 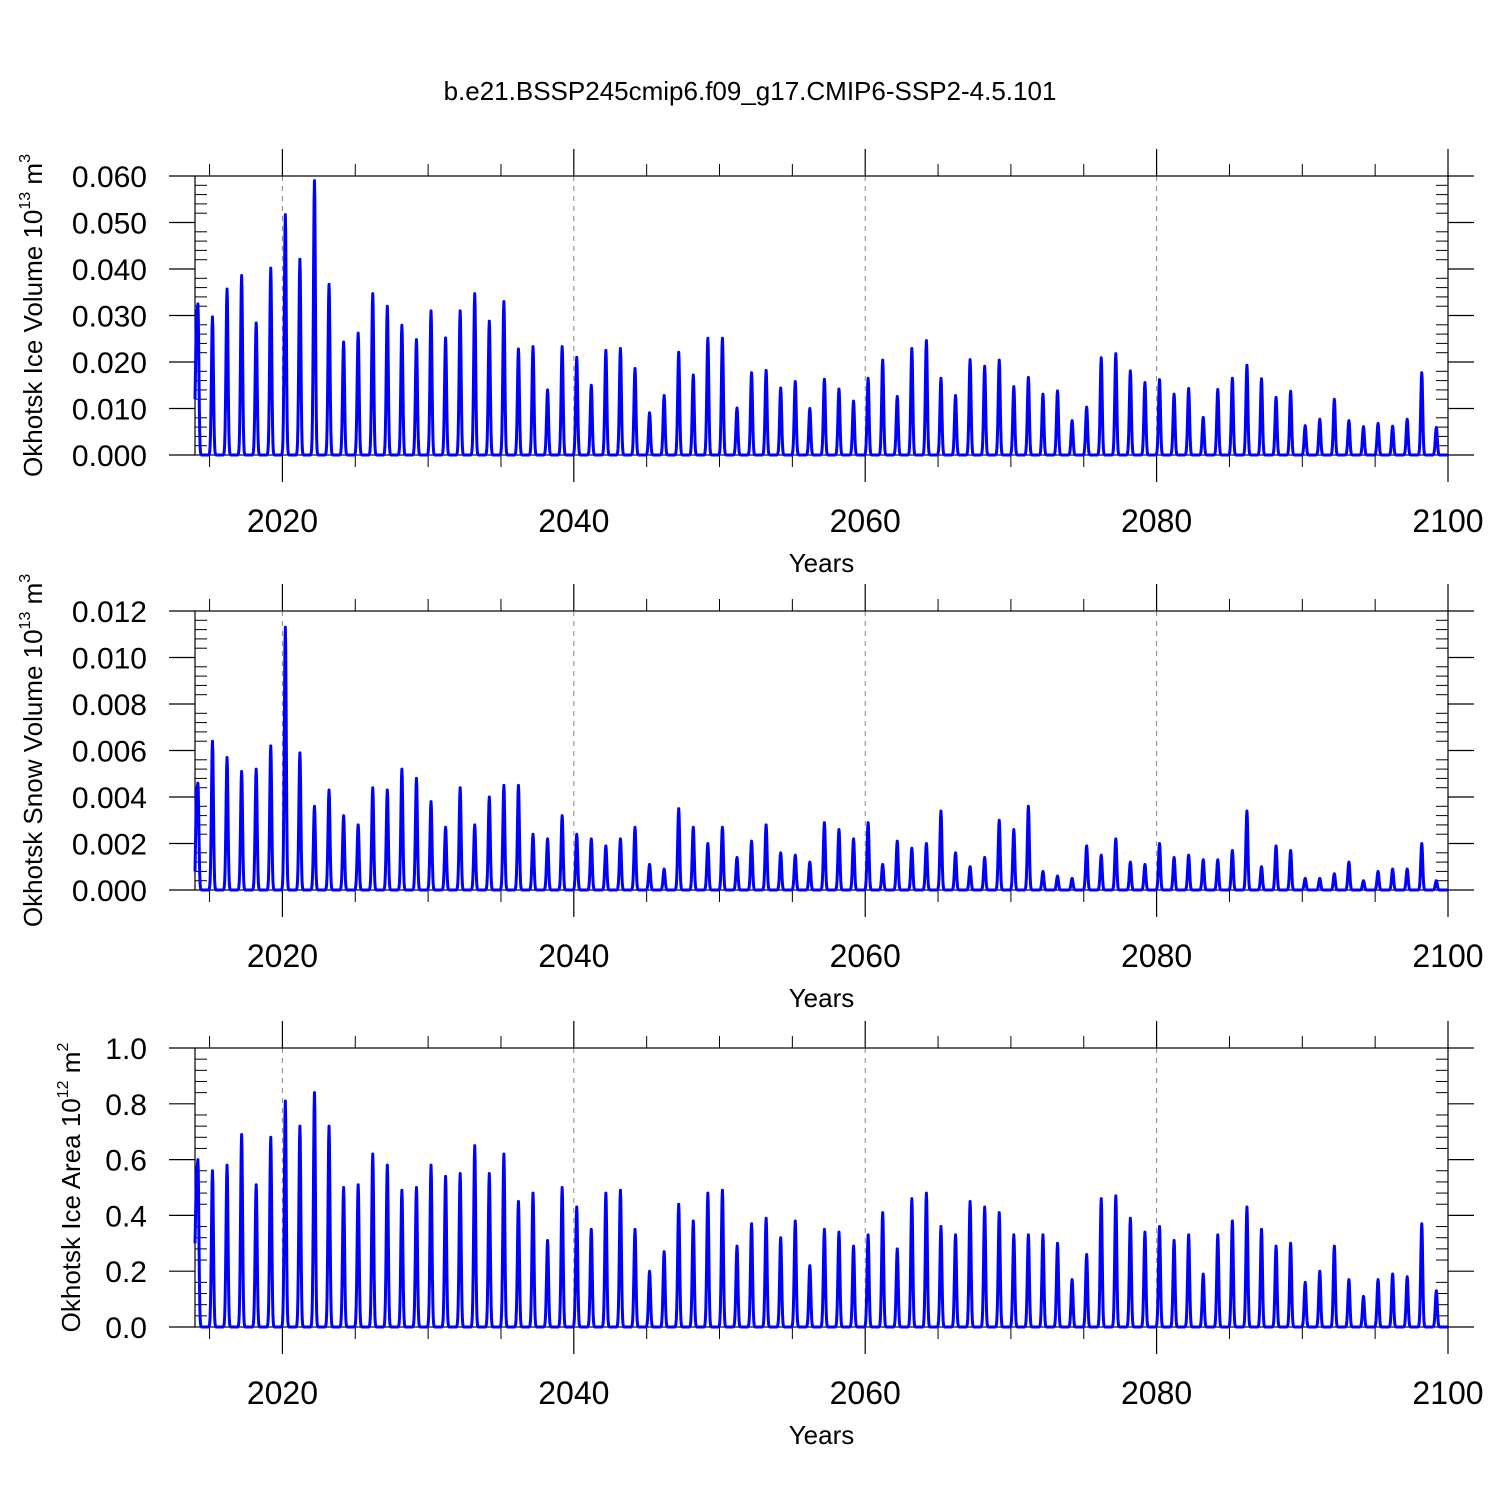 I want to click on y-tick-label: 0.4, so click(x=126, y=1216).